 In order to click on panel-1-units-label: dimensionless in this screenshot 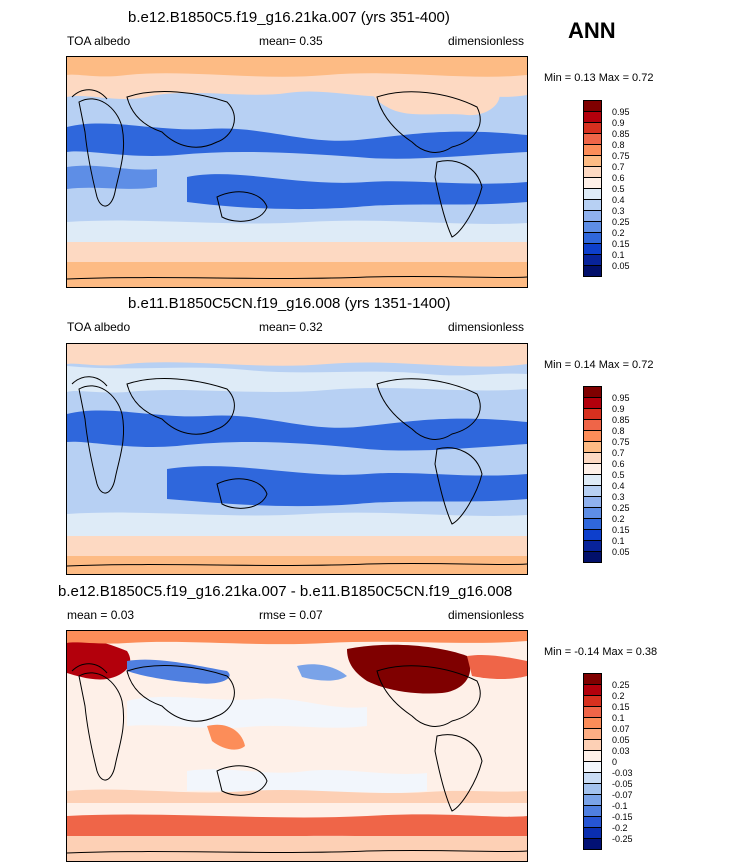, I will do `click(486, 41)`.